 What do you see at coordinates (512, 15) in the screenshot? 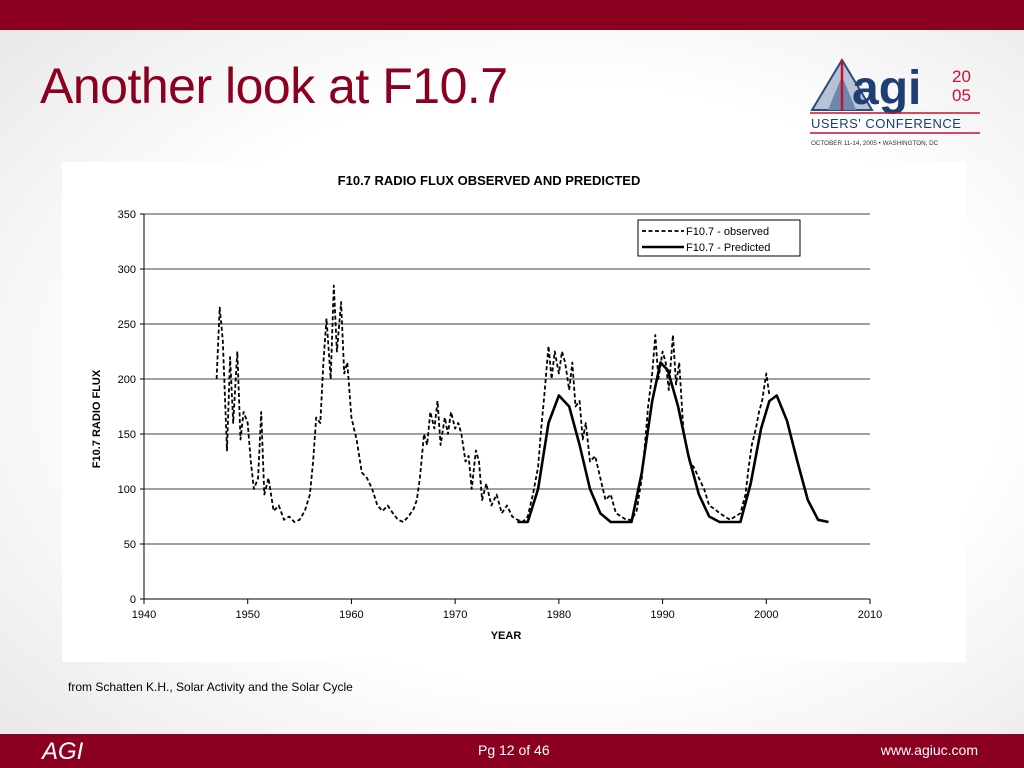
I see `top-banner` at bounding box center [512, 15].